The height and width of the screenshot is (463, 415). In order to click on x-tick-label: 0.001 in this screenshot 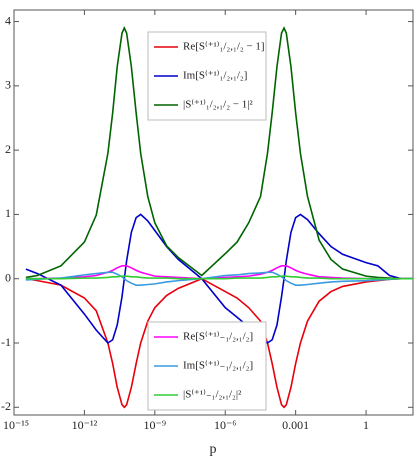, I will do `click(295, 425)`.